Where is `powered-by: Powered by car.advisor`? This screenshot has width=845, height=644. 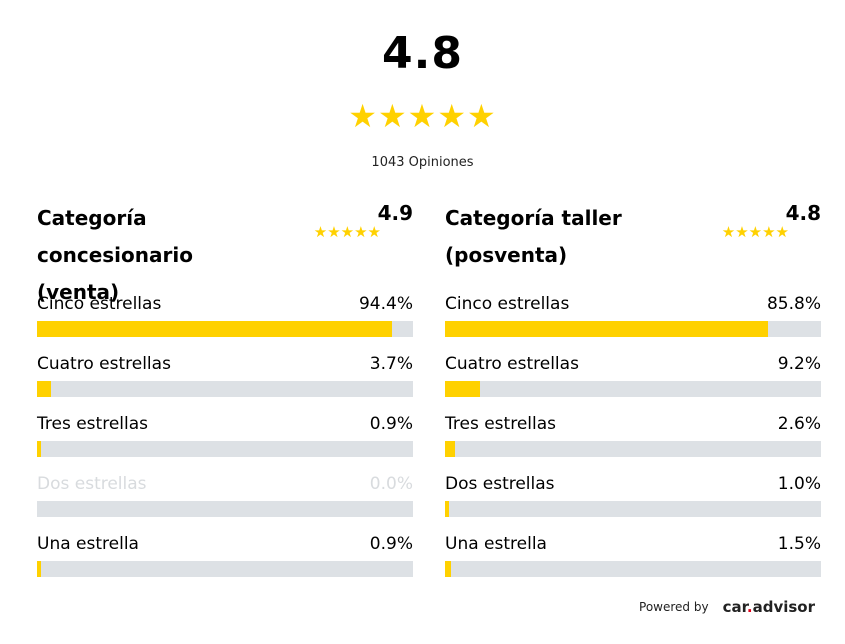
powered-by: Powered by car.advisor is located at coordinates (727, 607).